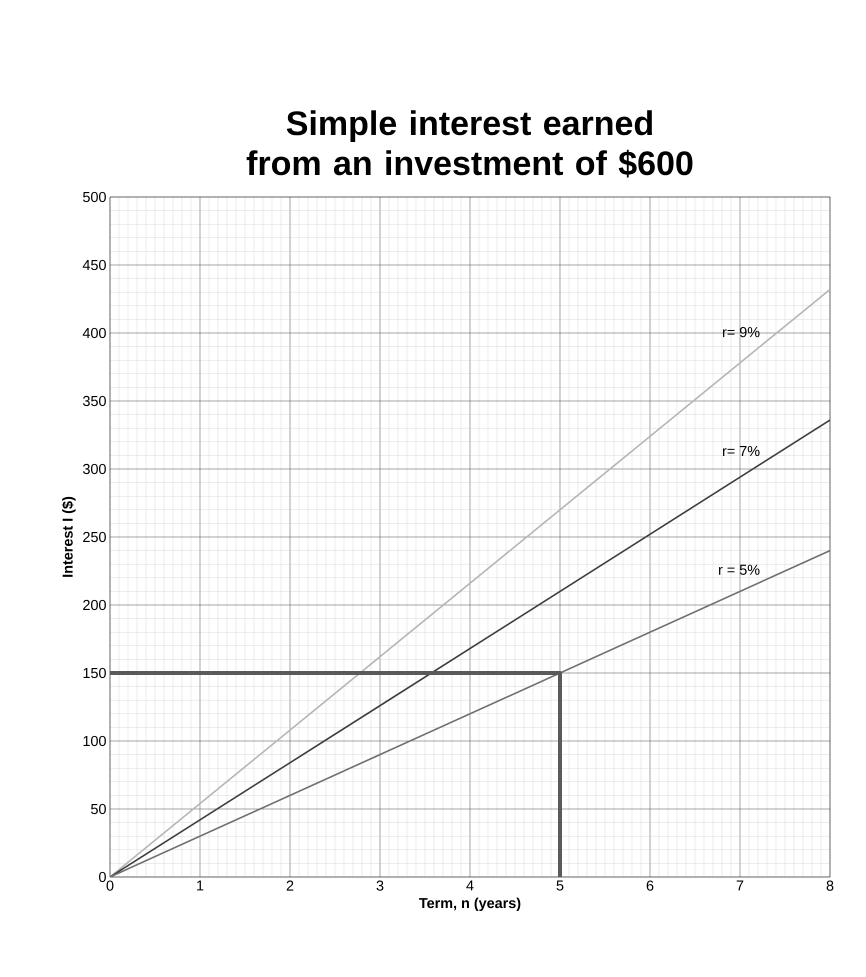 Image resolution: width=866 pixels, height=977 pixels. Describe the element at coordinates (830, 885) in the screenshot. I see `x-tick-label: 8` at that location.